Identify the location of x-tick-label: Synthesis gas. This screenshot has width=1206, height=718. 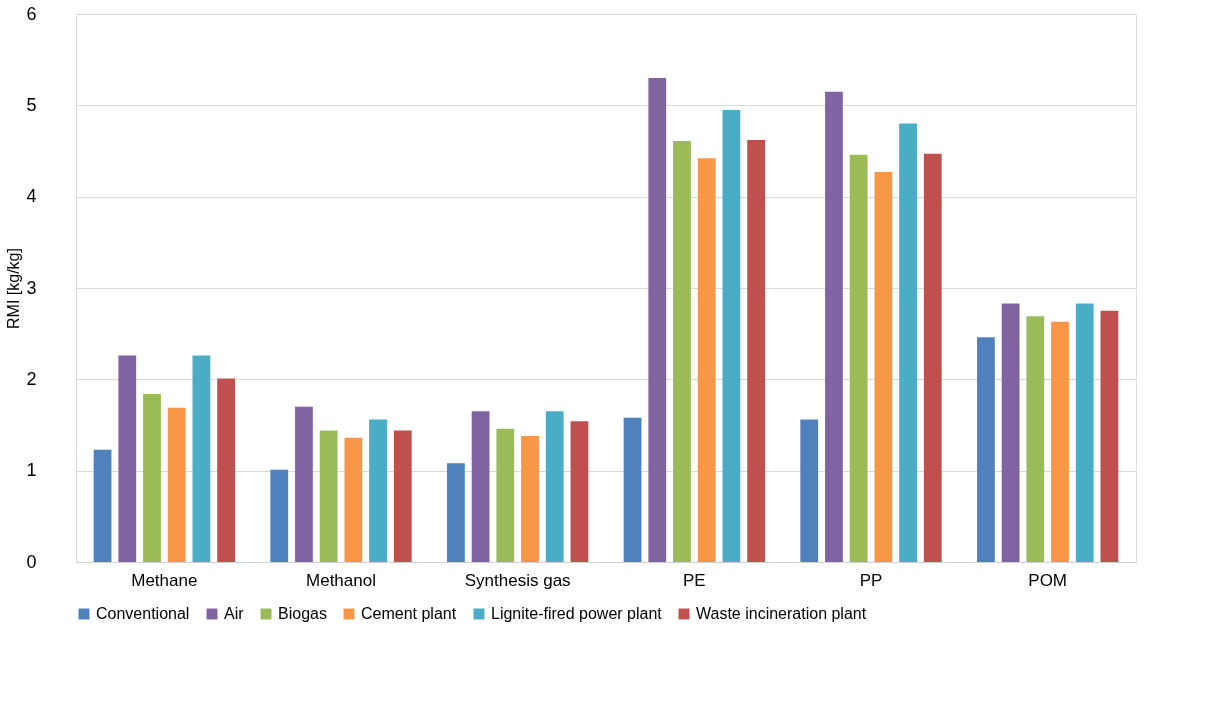
(517, 580).